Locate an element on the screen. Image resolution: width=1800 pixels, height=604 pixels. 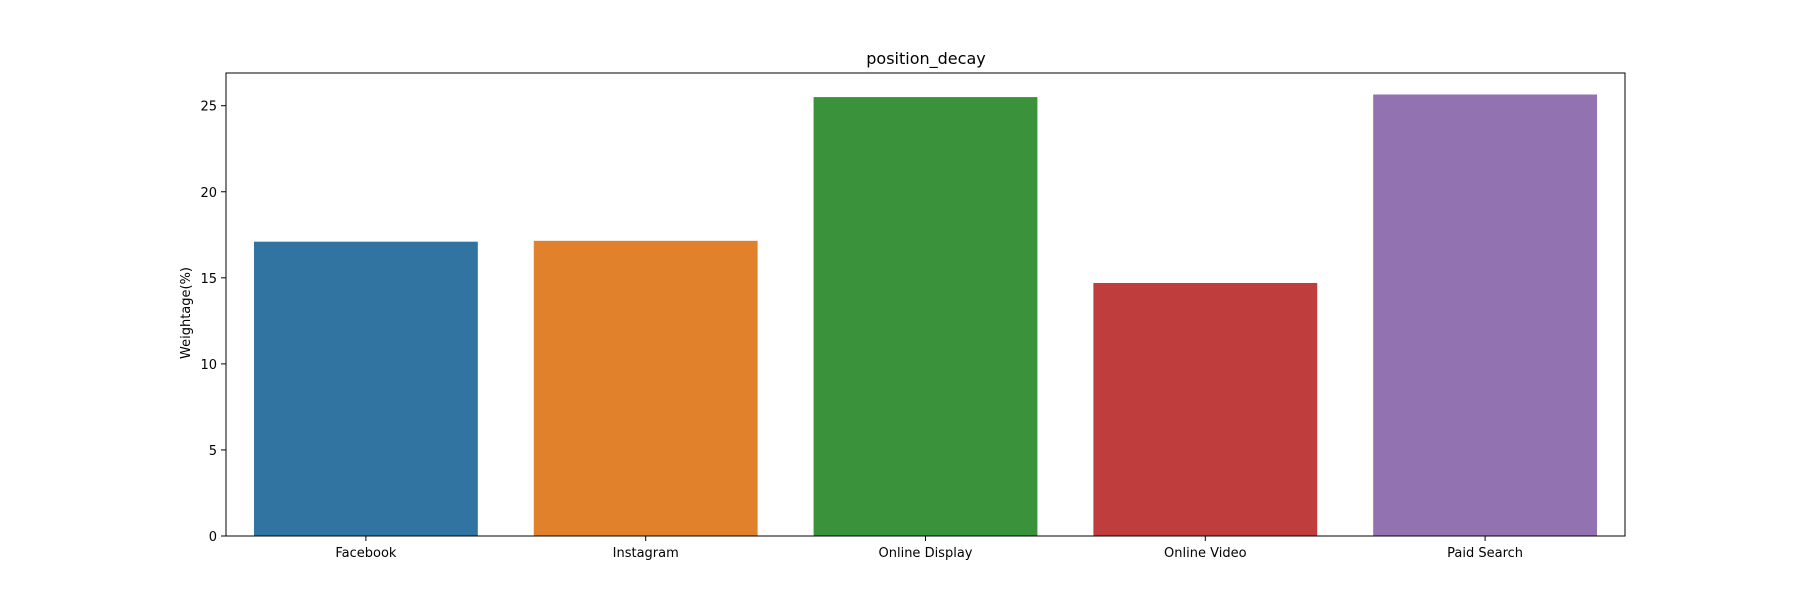
y-axis-ticks: 0 5 10 15 20 25 is located at coordinates (213, 322).